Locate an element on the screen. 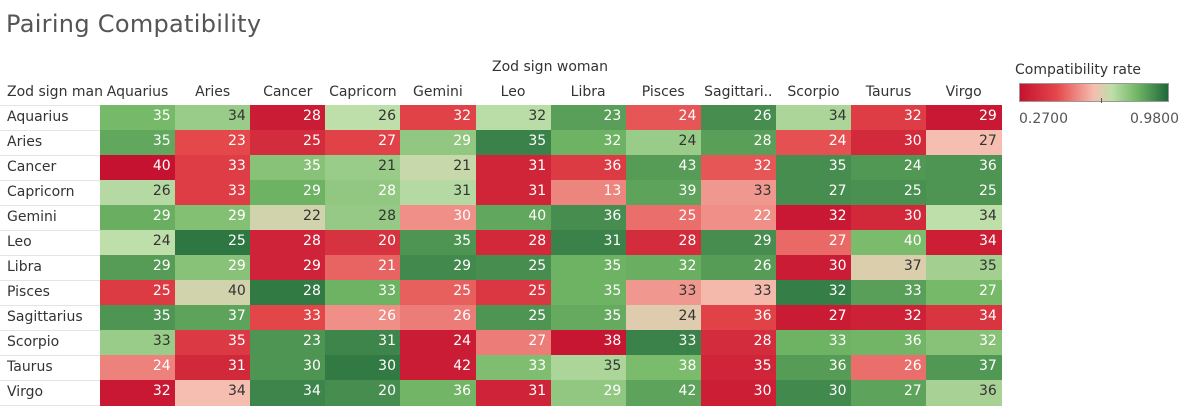 The image size is (1190, 406). cell-value-label: 34 is located at coordinates (236, 391).